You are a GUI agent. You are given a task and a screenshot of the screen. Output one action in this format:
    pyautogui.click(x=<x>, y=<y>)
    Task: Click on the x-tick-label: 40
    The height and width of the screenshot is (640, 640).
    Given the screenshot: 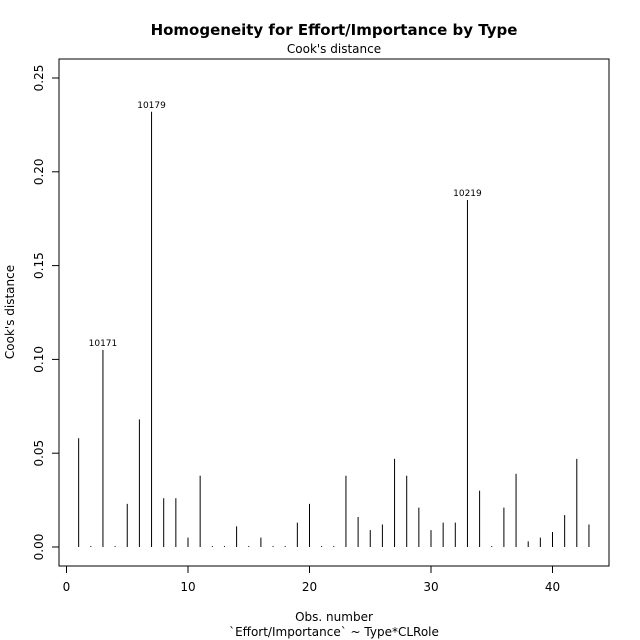 What is the action you would take?
    pyautogui.click(x=552, y=587)
    